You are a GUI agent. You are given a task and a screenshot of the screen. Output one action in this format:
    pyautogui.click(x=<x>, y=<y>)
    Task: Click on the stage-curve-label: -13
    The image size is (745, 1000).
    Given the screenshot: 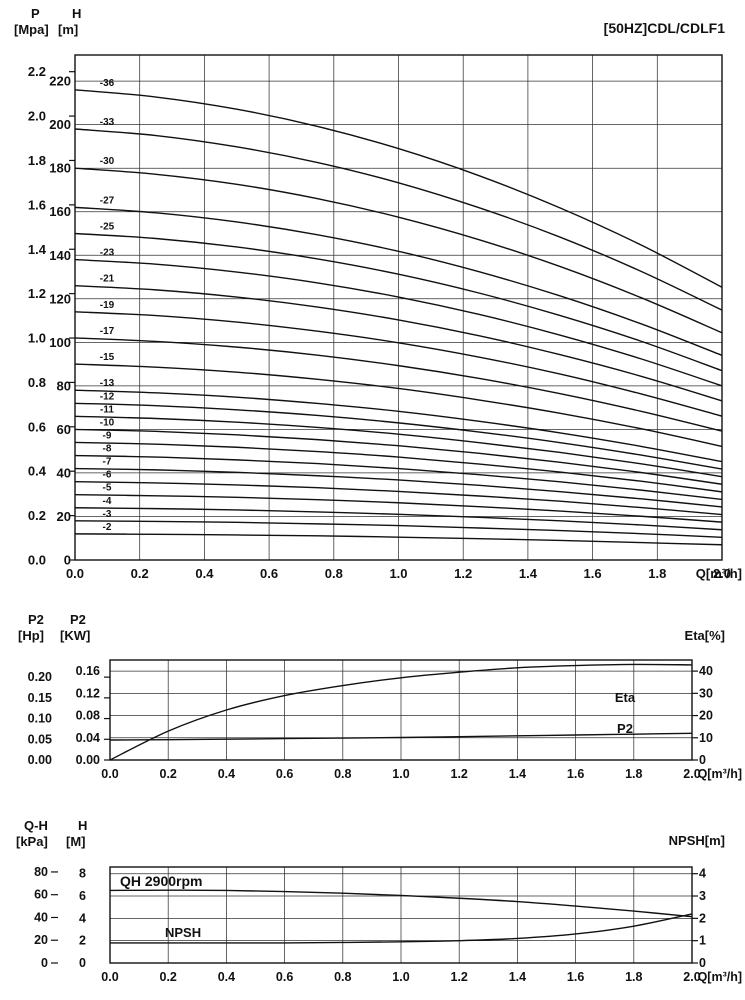 What is the action you would take?
    pyautogui.click(x=107, y=383)
    